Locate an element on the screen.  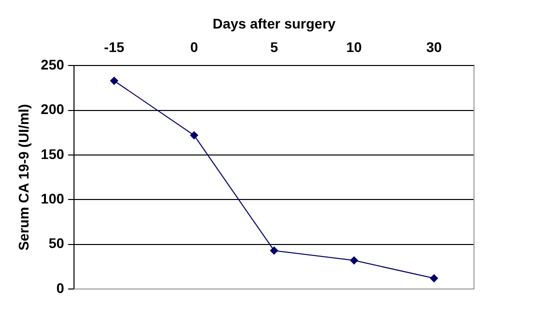
x-axis-title: Days after surgery is located at coordinates (274, 23).